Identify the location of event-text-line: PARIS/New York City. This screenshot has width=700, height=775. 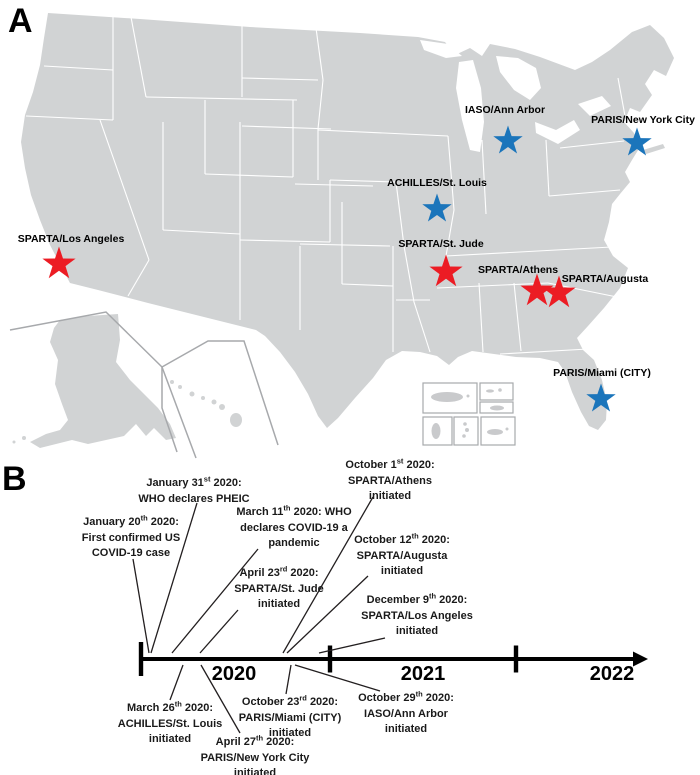
(255, 757).